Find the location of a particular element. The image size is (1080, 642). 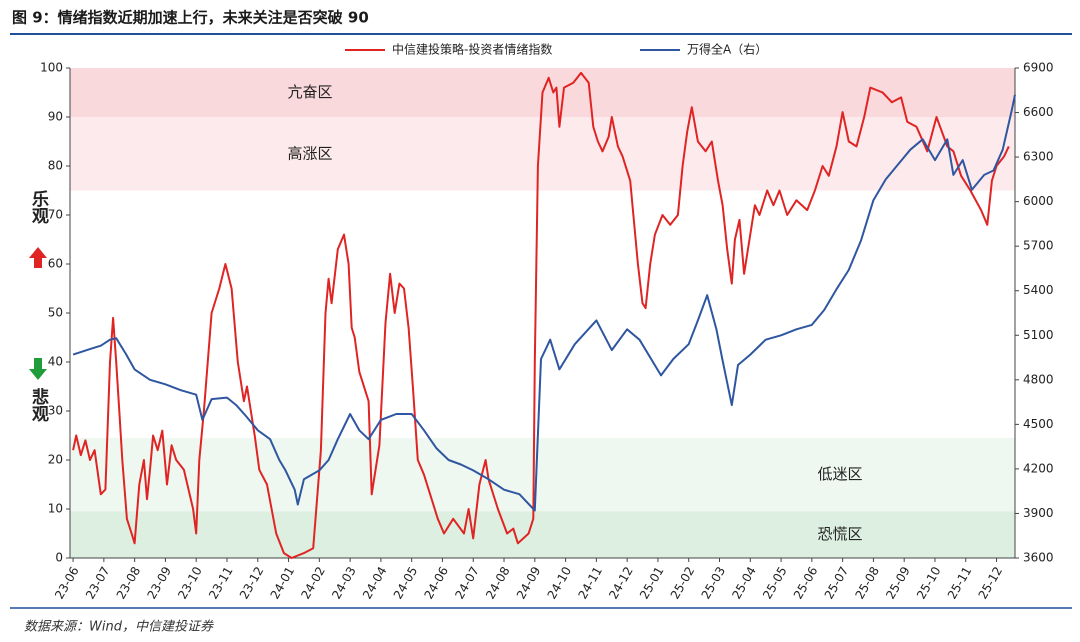

x-tick-label: 23-11 is located at coordinates (221, 582).